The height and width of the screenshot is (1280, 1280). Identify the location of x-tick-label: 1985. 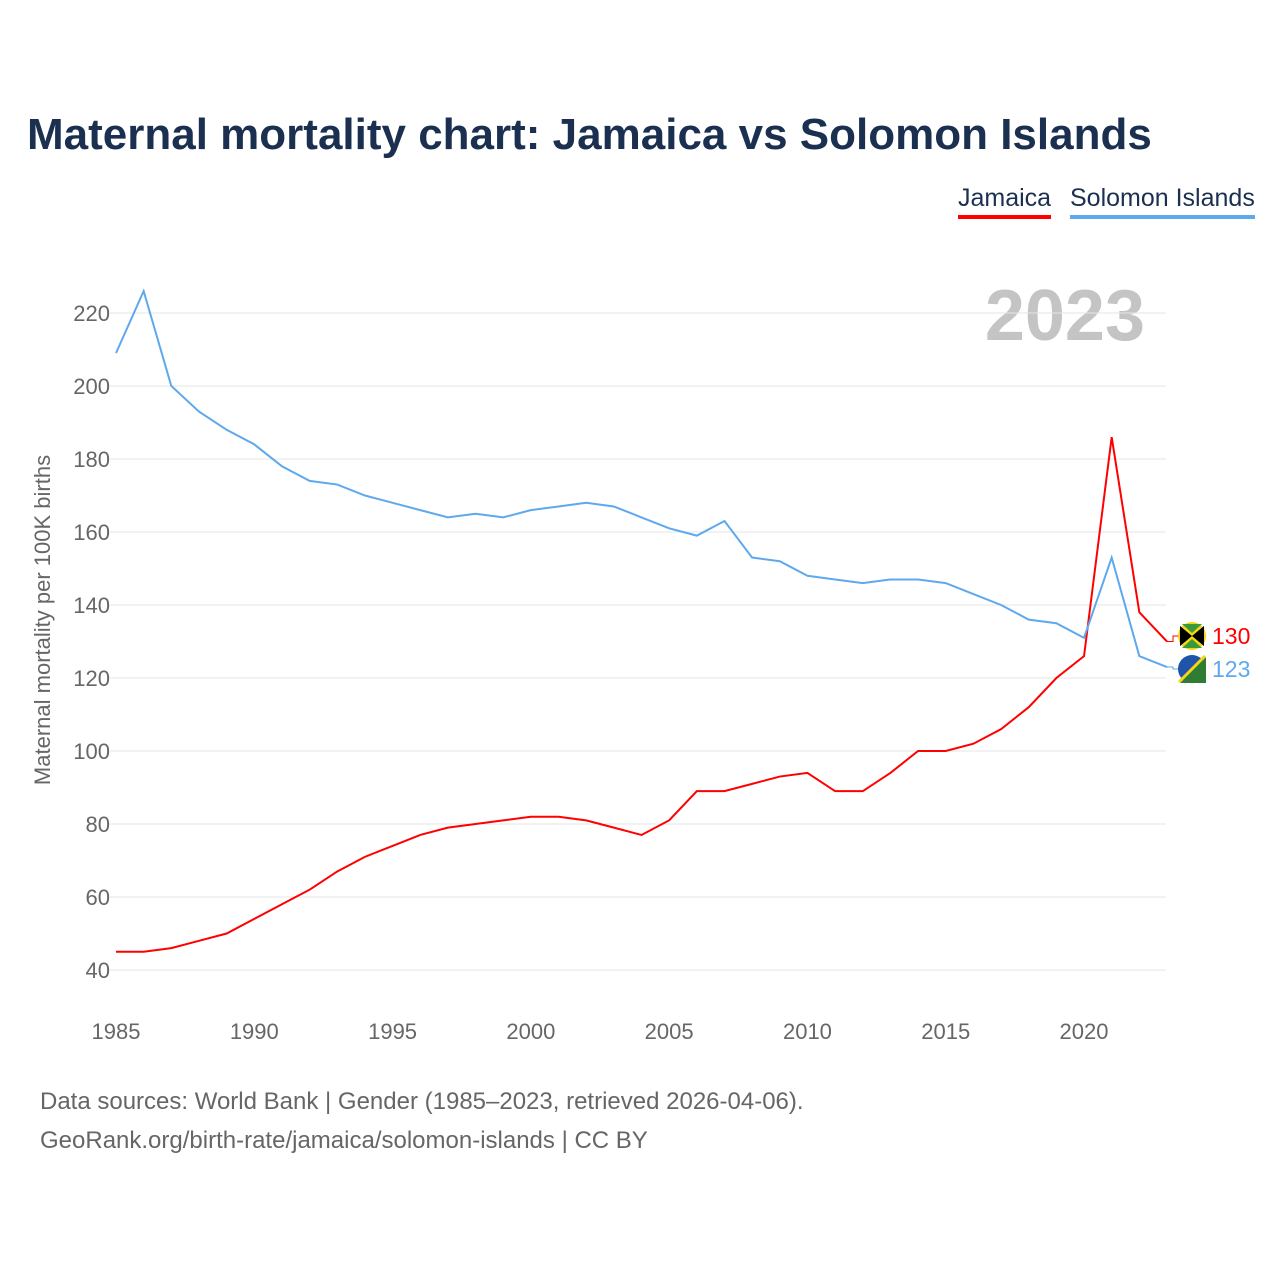
(116, 1031).